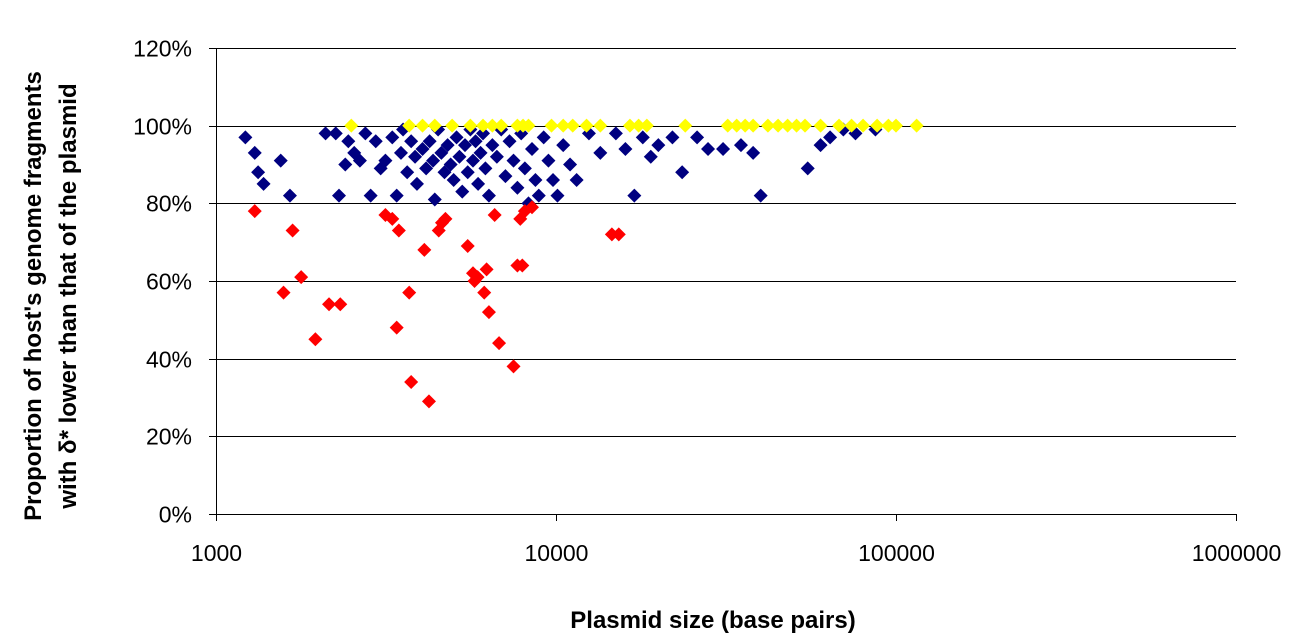 The width and height of the screenshot is (1302, 635). What do you see at coordinates (557, 553) in the screenshot?
I see `x-tick-label: 10000` at bounding box center [557, 553].